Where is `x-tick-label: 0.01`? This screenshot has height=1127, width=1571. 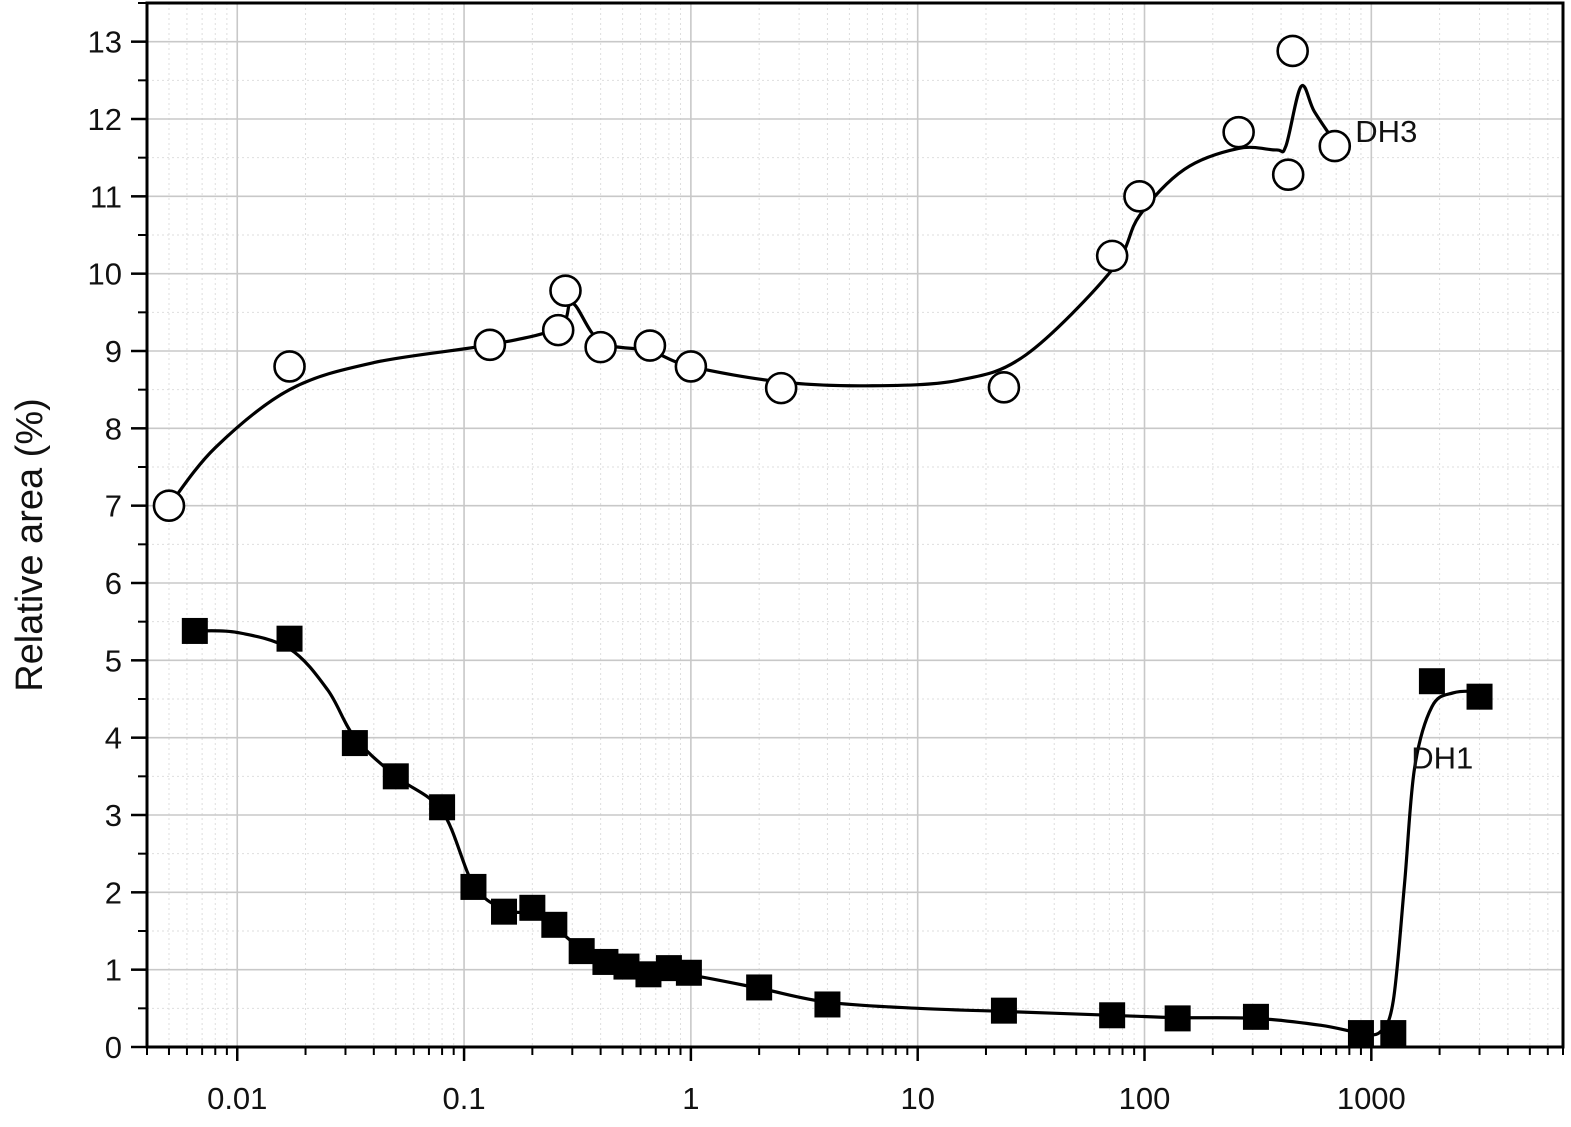 x-tick-label: 0.01 is located at coordinates (237, 1098).